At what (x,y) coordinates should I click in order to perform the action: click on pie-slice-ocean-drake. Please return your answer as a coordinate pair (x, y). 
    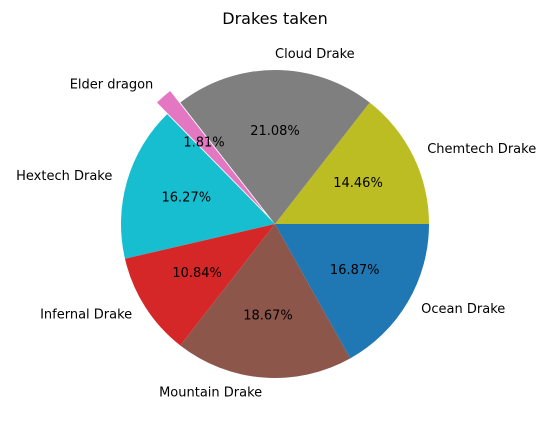
    Looking at the image, I should click on (352, 291).